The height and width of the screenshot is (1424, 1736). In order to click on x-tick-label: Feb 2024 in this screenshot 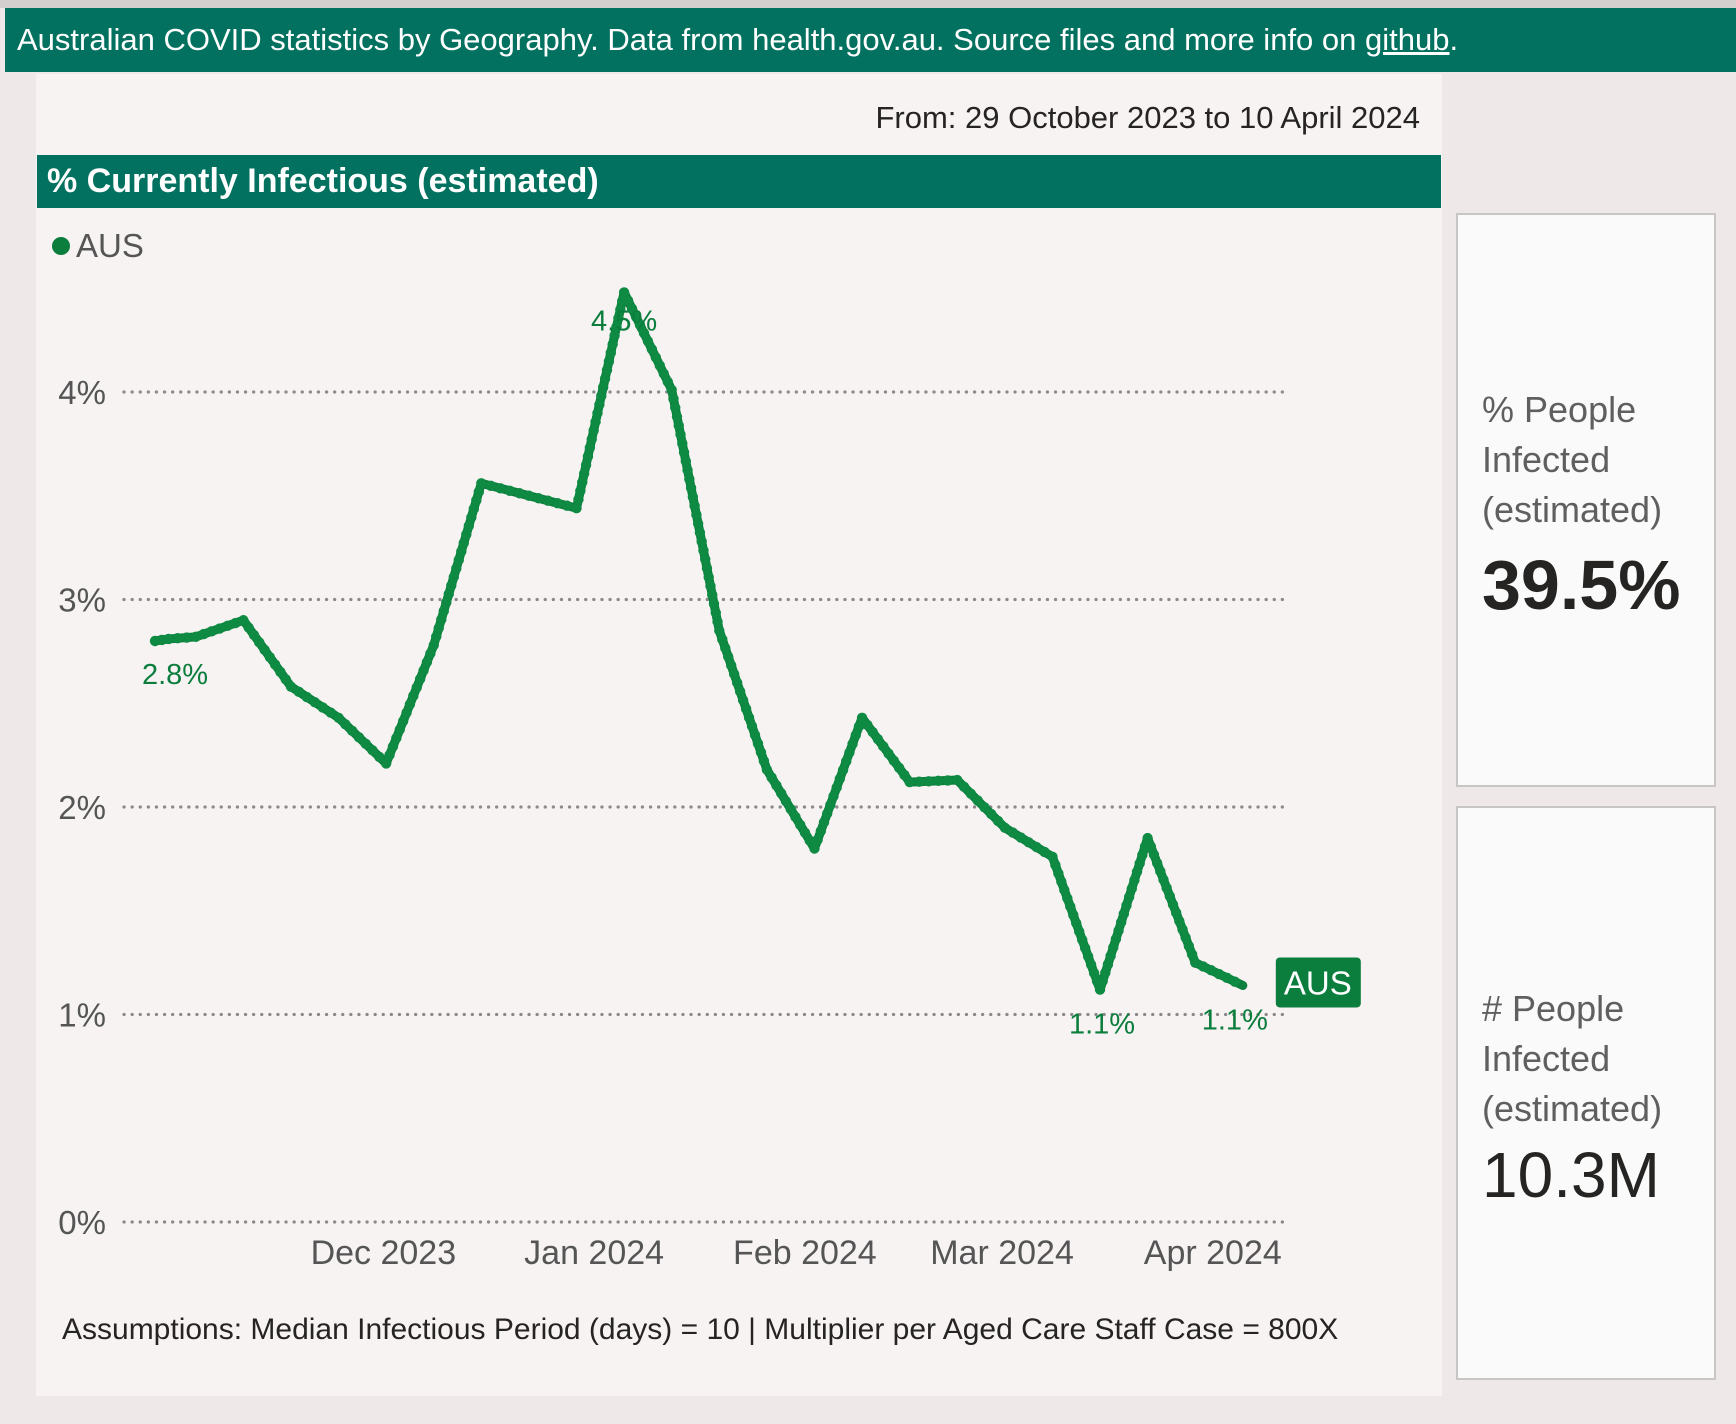, I will do `click(805, 1253)`.